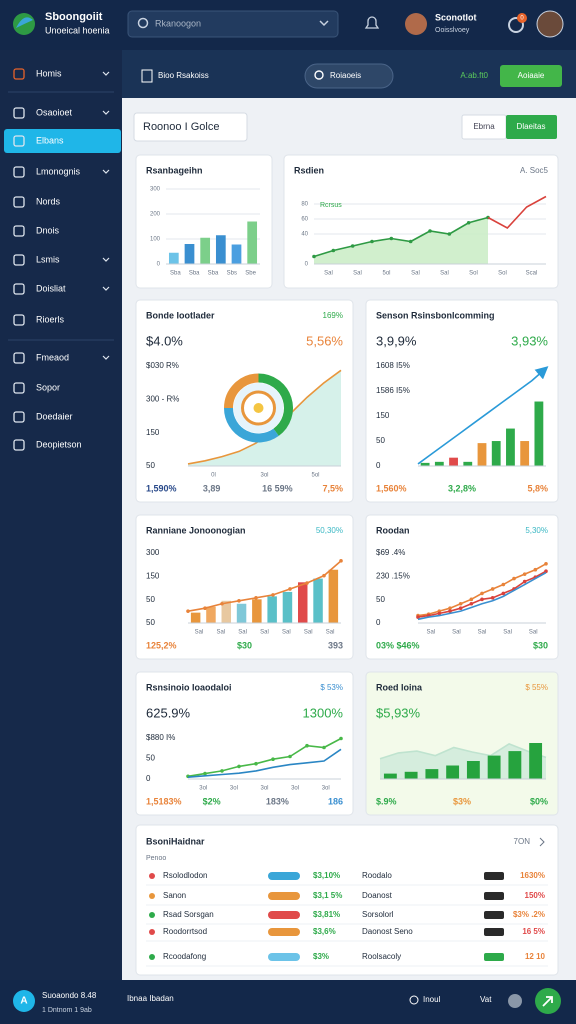 The image size is (576, 1024). What do you see at coordinates (174, 895) in the screenshot?
I see `row-name: Sanon` at bounding box center [174, 895].